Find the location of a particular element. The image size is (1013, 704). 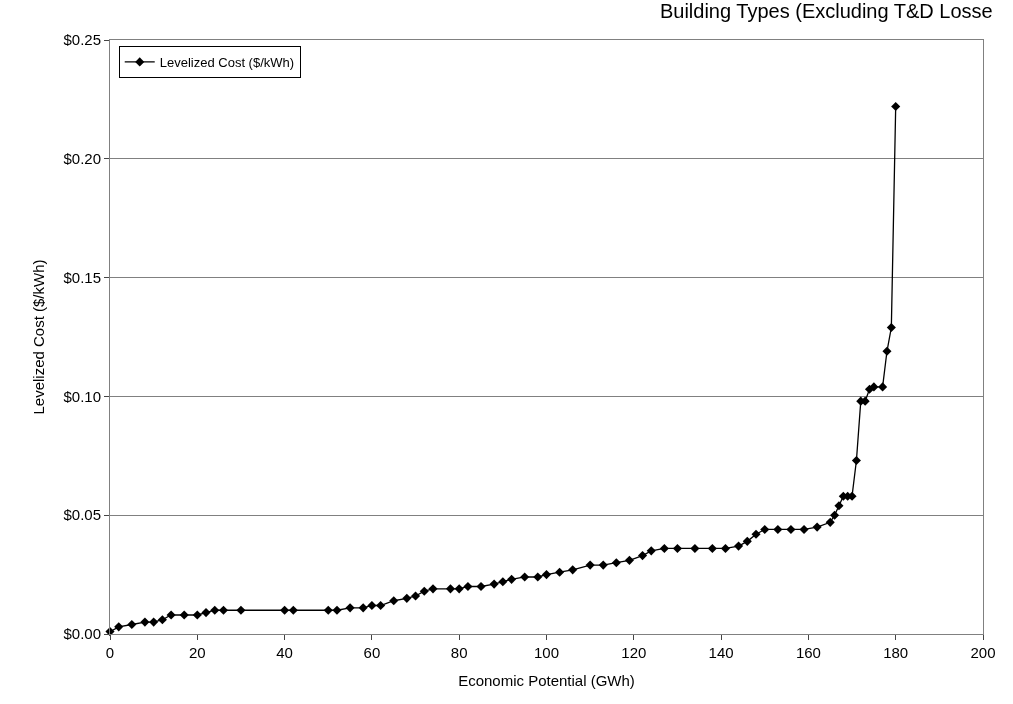

x-tick-label: 60 is located at coordinates (372, 652).